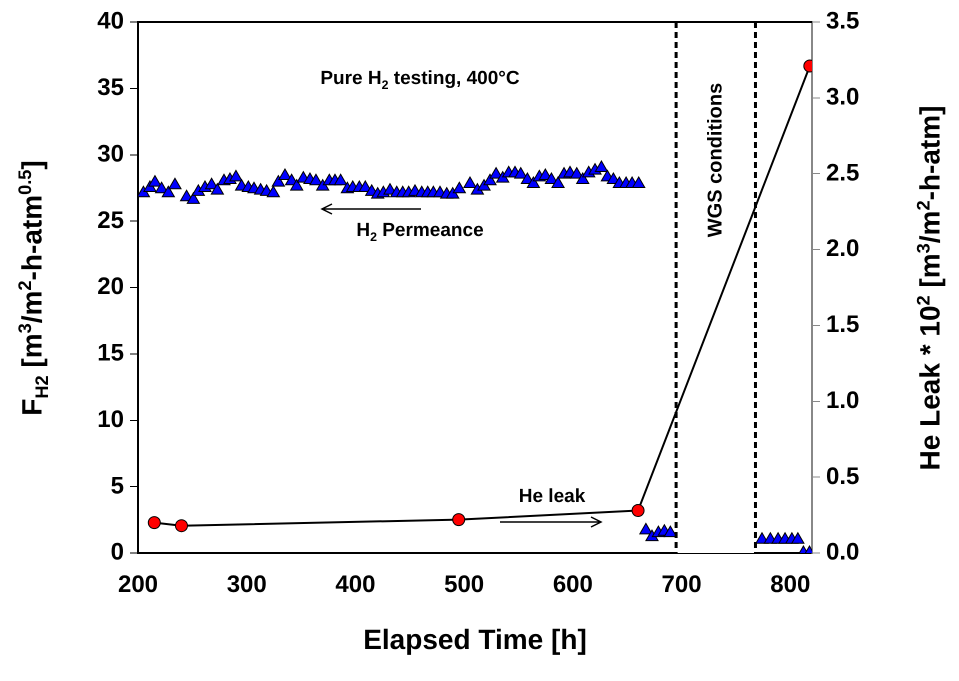 This screenshot has width=959, height=681. I want to click on annotation: Pure H$_{2}$ testing, 400°C, so click(420, 80).